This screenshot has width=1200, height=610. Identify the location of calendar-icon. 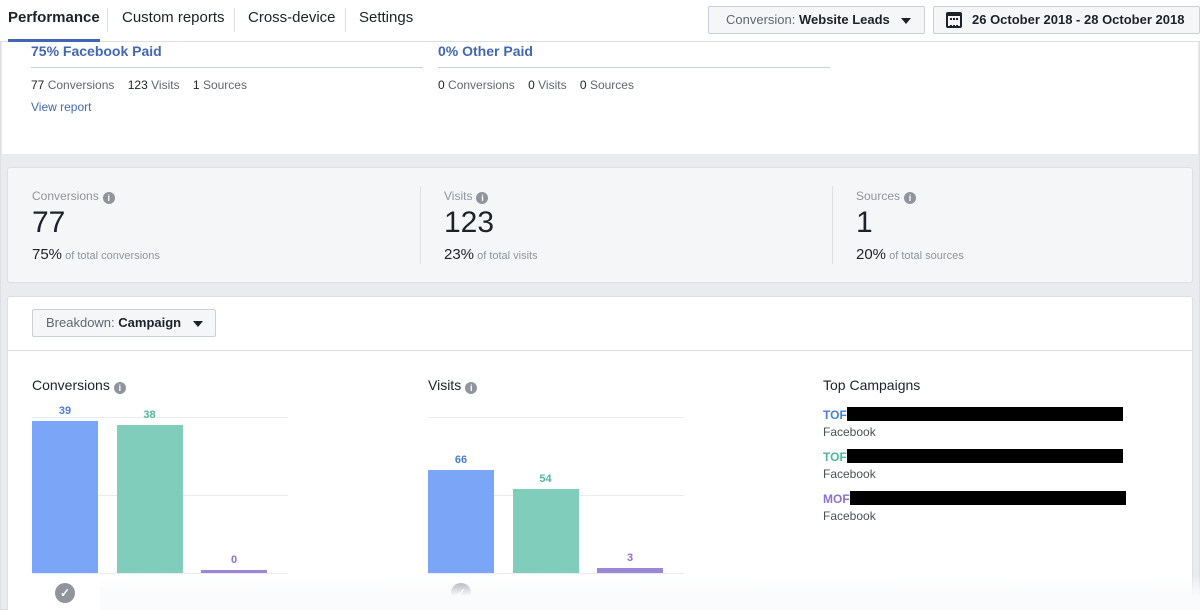
(954, 20).